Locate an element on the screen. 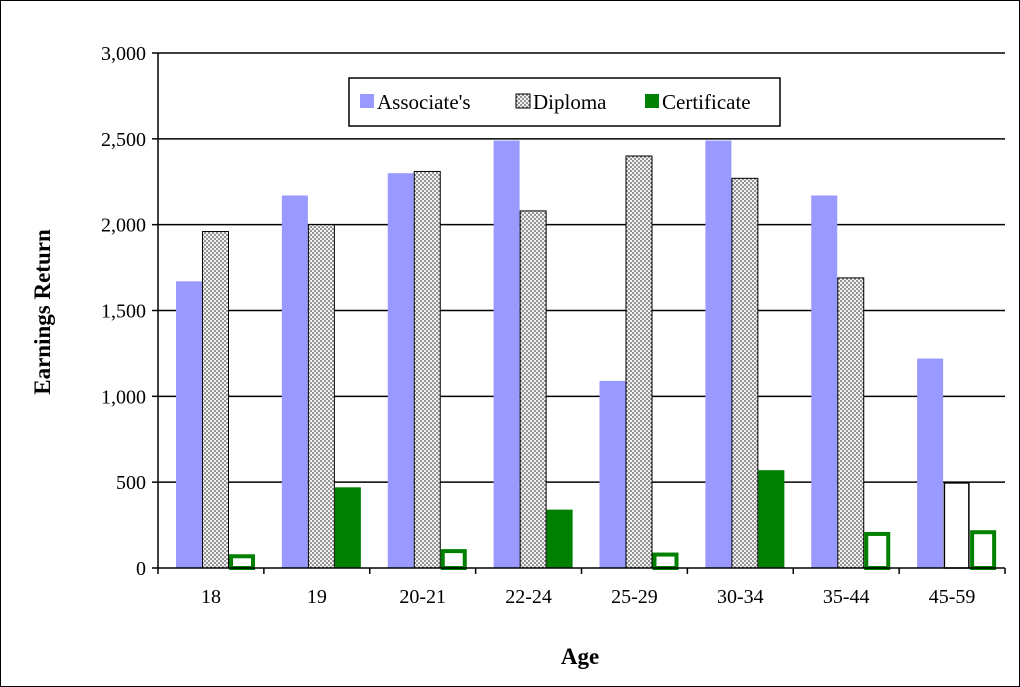 This screenshot has width=1020, height=687. y-tick-label: 2,500 is located at coordinates (123, 140).